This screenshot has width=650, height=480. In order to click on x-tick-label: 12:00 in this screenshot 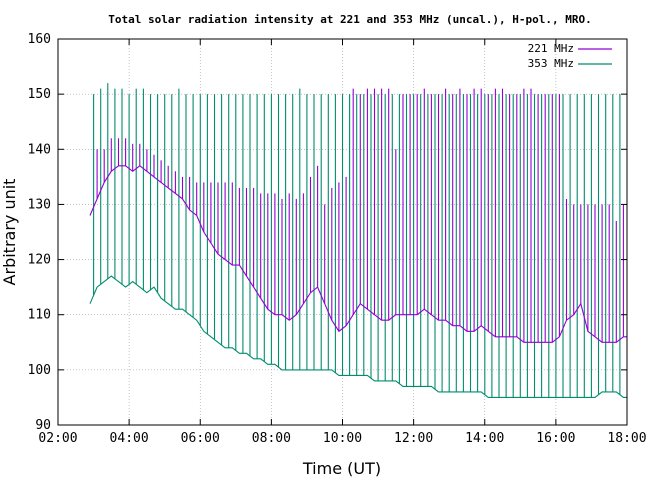, I will do `click(413, 438)`.